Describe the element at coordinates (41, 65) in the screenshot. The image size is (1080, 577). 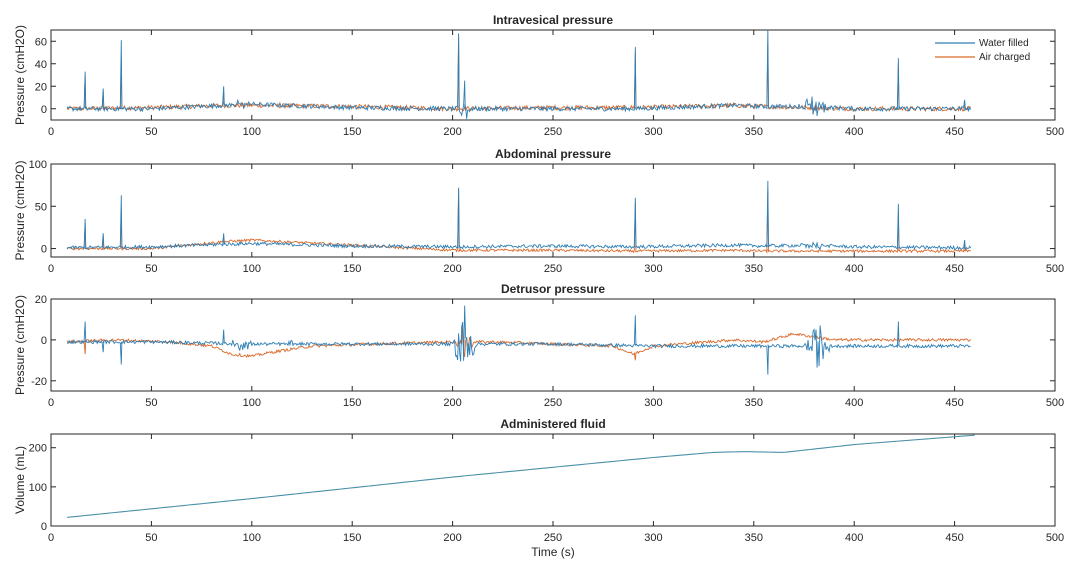
I see `y-tick-label: 40` at that location.